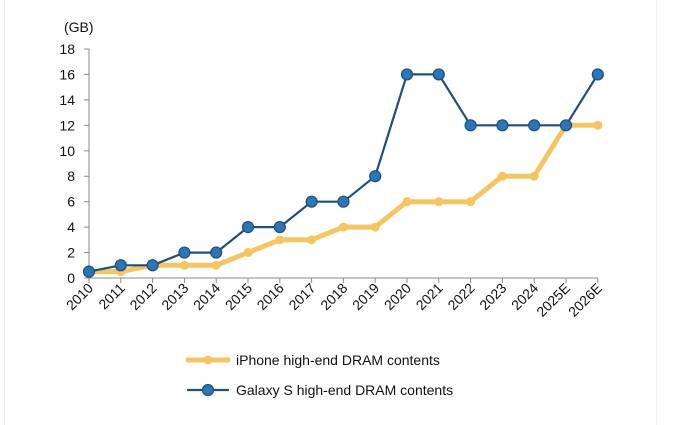 This screenshot has height=425, width=680. Describe the element at coordinates (492, 296) in the screenshot. I see `x-tick-label: 2023` at that location.